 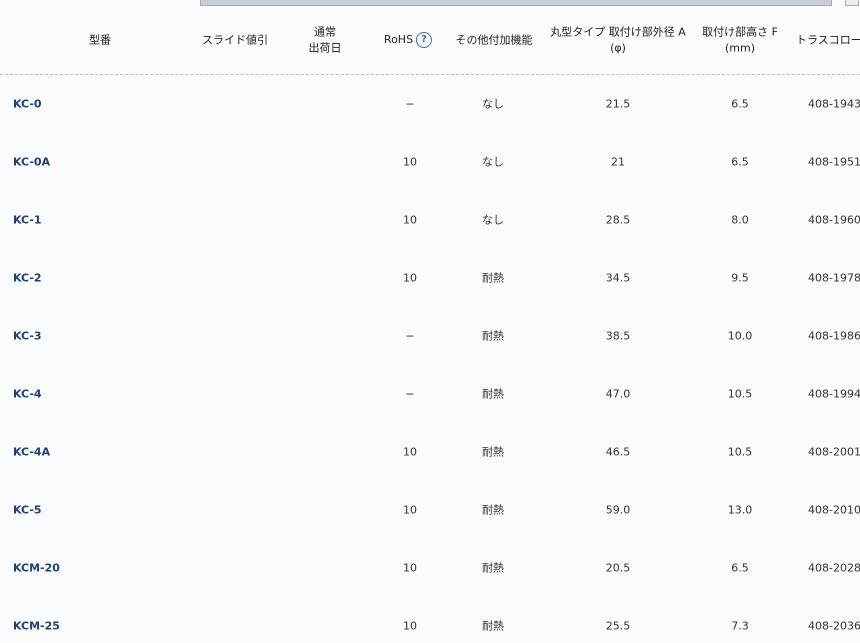 What do you see at coordinates (740, 510) in the screenshot?
I see `cell-height: 13.0` at bounding box center [740, 510].